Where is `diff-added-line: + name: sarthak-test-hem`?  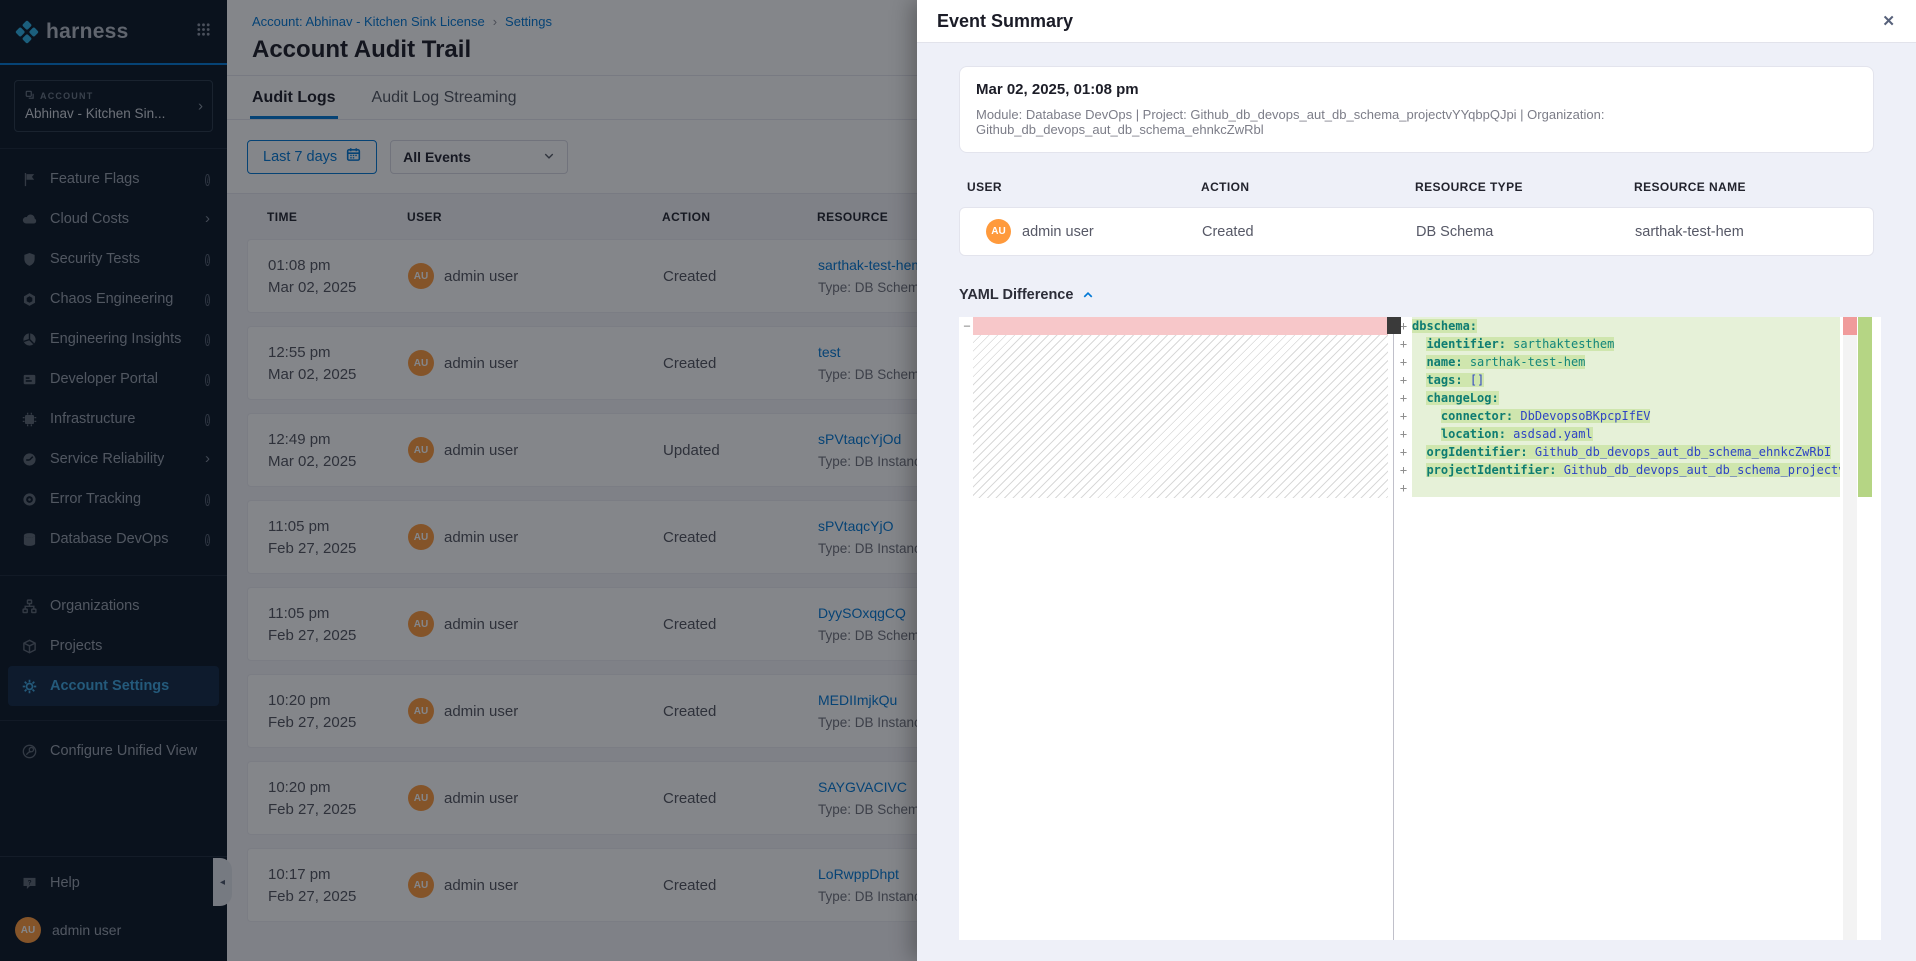 diff-added-line: + name: sarthak-test-hem is located at coordinates (1638, 362).